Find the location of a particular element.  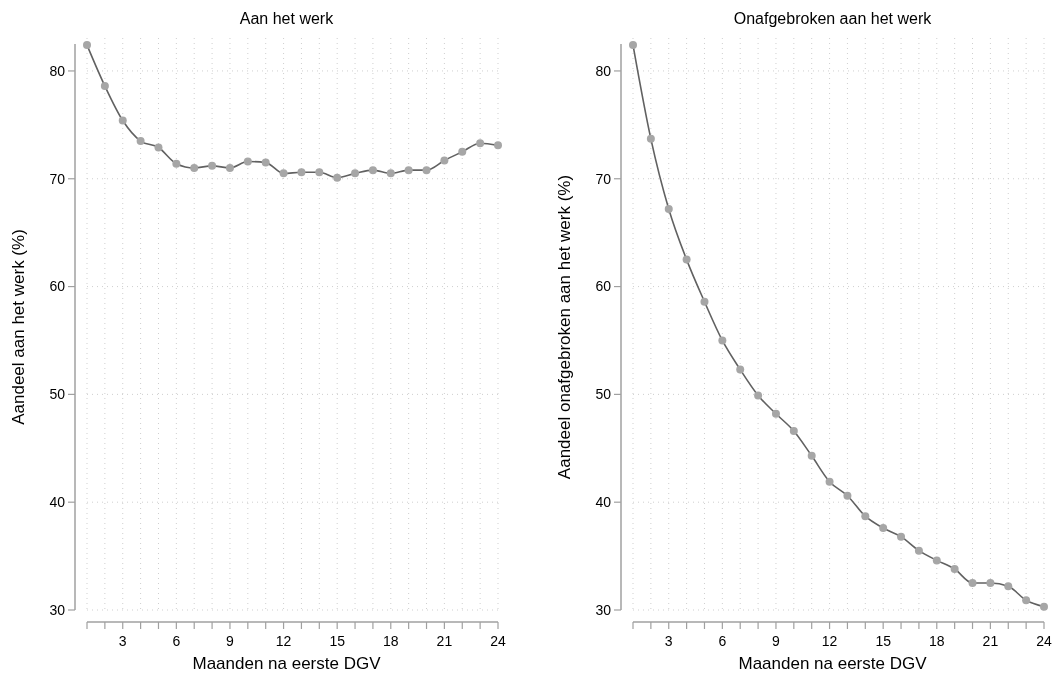

y-axis-title: Aandeel onafgebroken aan het werk (%) is located at coordinates (564, 327).